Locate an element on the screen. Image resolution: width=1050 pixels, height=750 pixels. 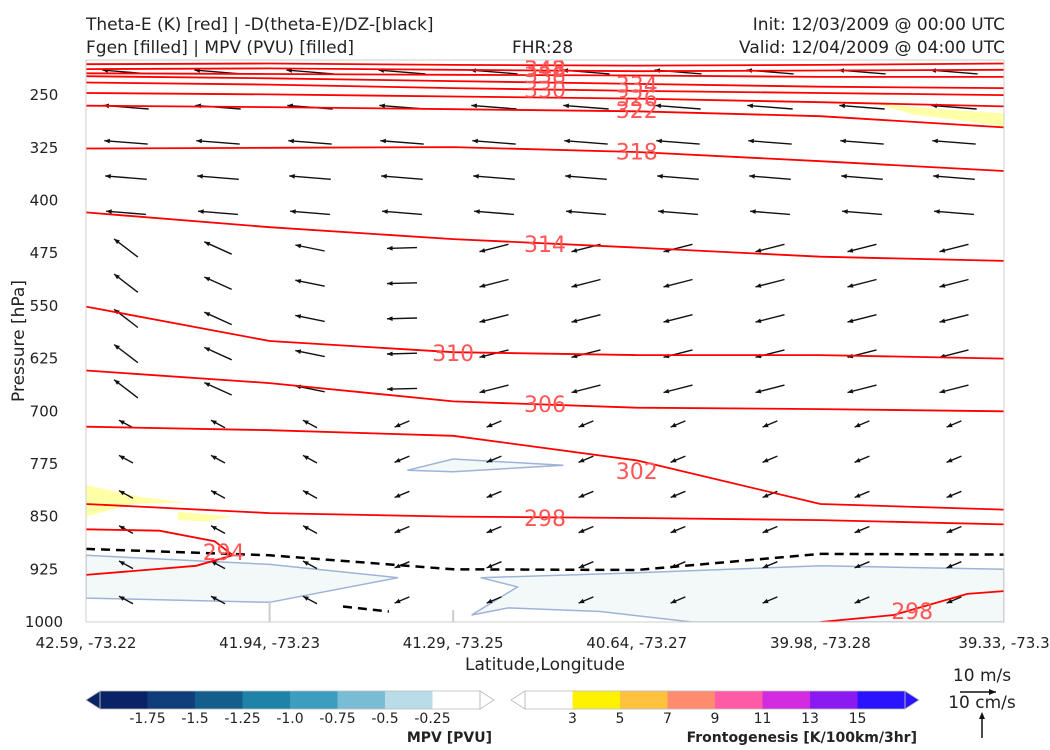
mpv-colorbar-tick-label: -1.75 is located at coordinates (147, 719).